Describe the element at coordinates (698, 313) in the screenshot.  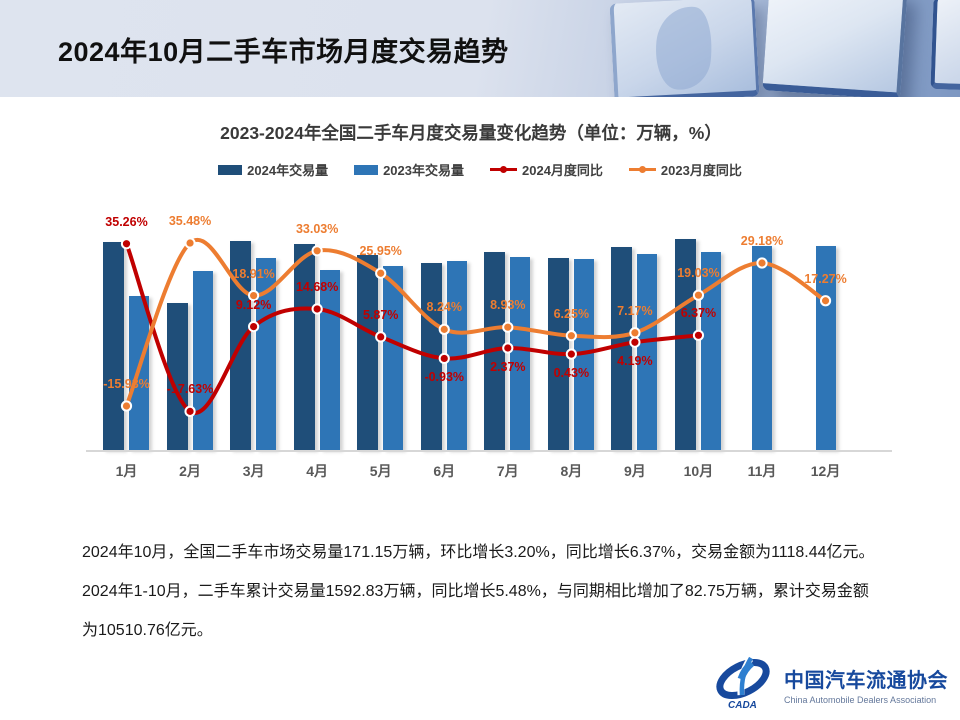
I see `point-value-label: 6.37%` at that location.